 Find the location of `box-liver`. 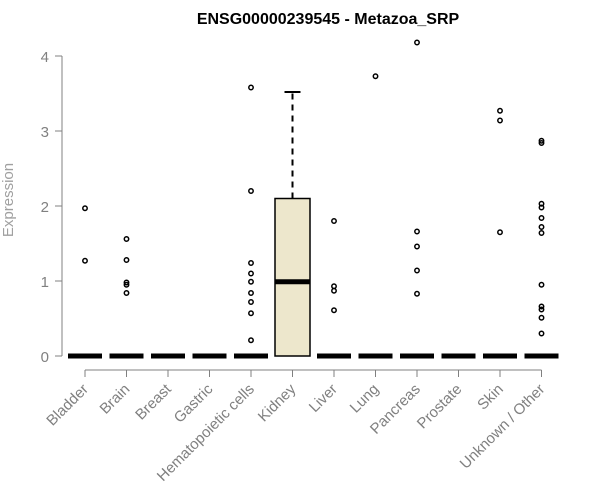

box-liver is located at coordinates (334, 288).